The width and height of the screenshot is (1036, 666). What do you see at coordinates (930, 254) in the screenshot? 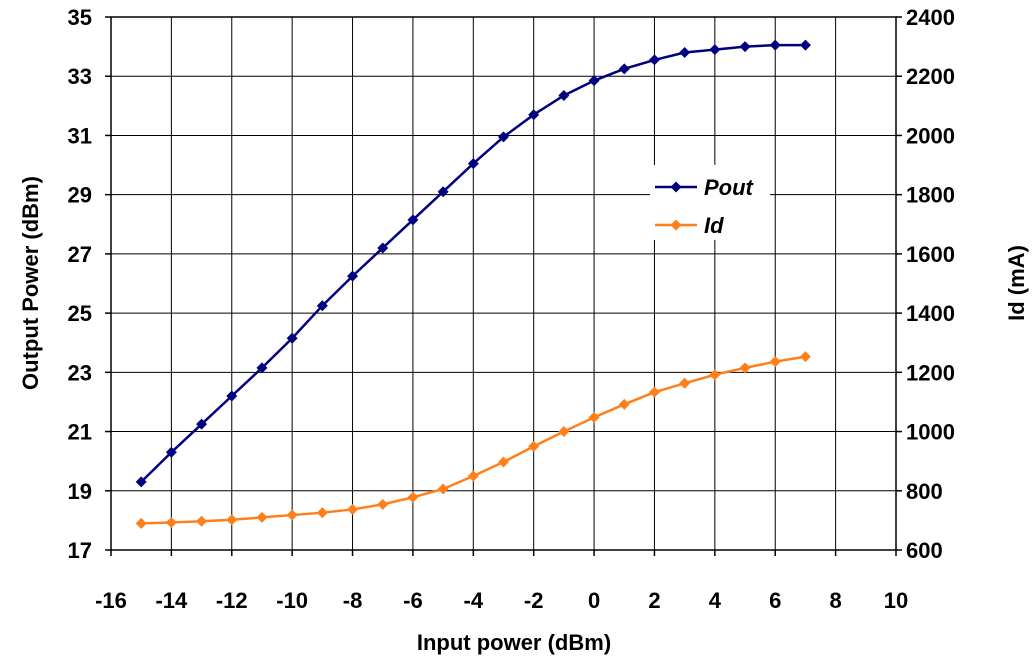
I see `y2-tick-label: 1600` at bounding box center [930, 254].